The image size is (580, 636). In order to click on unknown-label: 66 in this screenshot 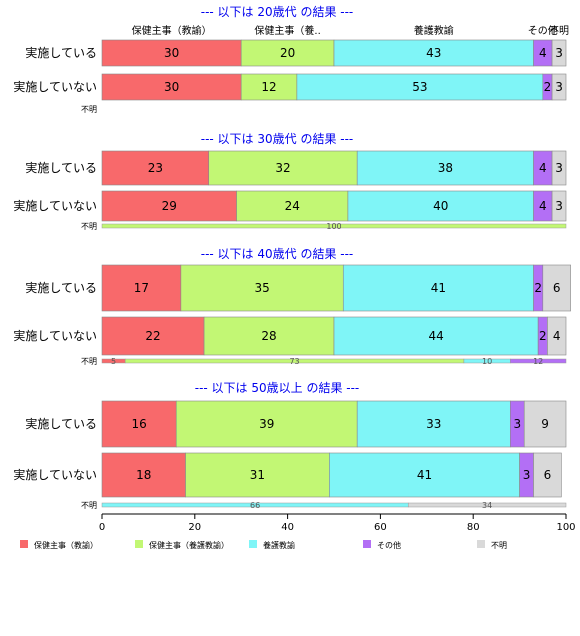, I will do `click(255, 505)`.